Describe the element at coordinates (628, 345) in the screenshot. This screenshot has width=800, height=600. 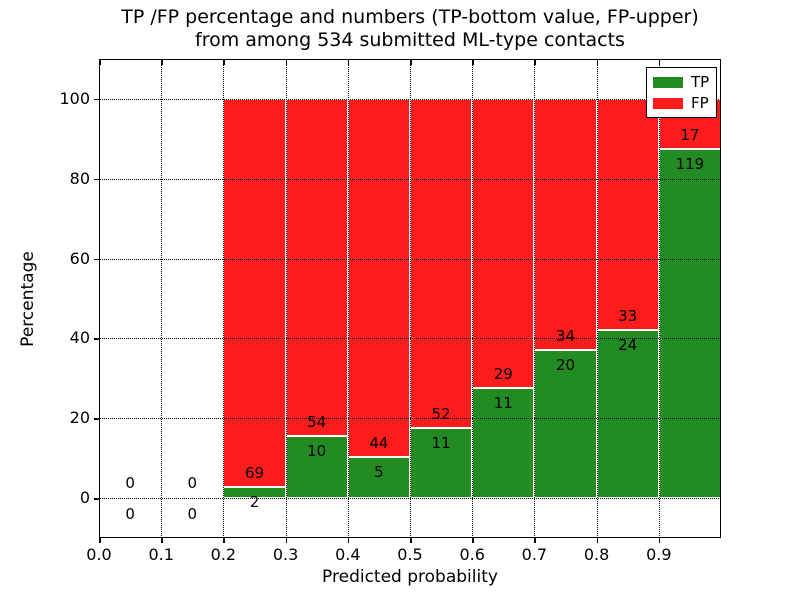
I see `annotation-tp-count: 24` at that location.